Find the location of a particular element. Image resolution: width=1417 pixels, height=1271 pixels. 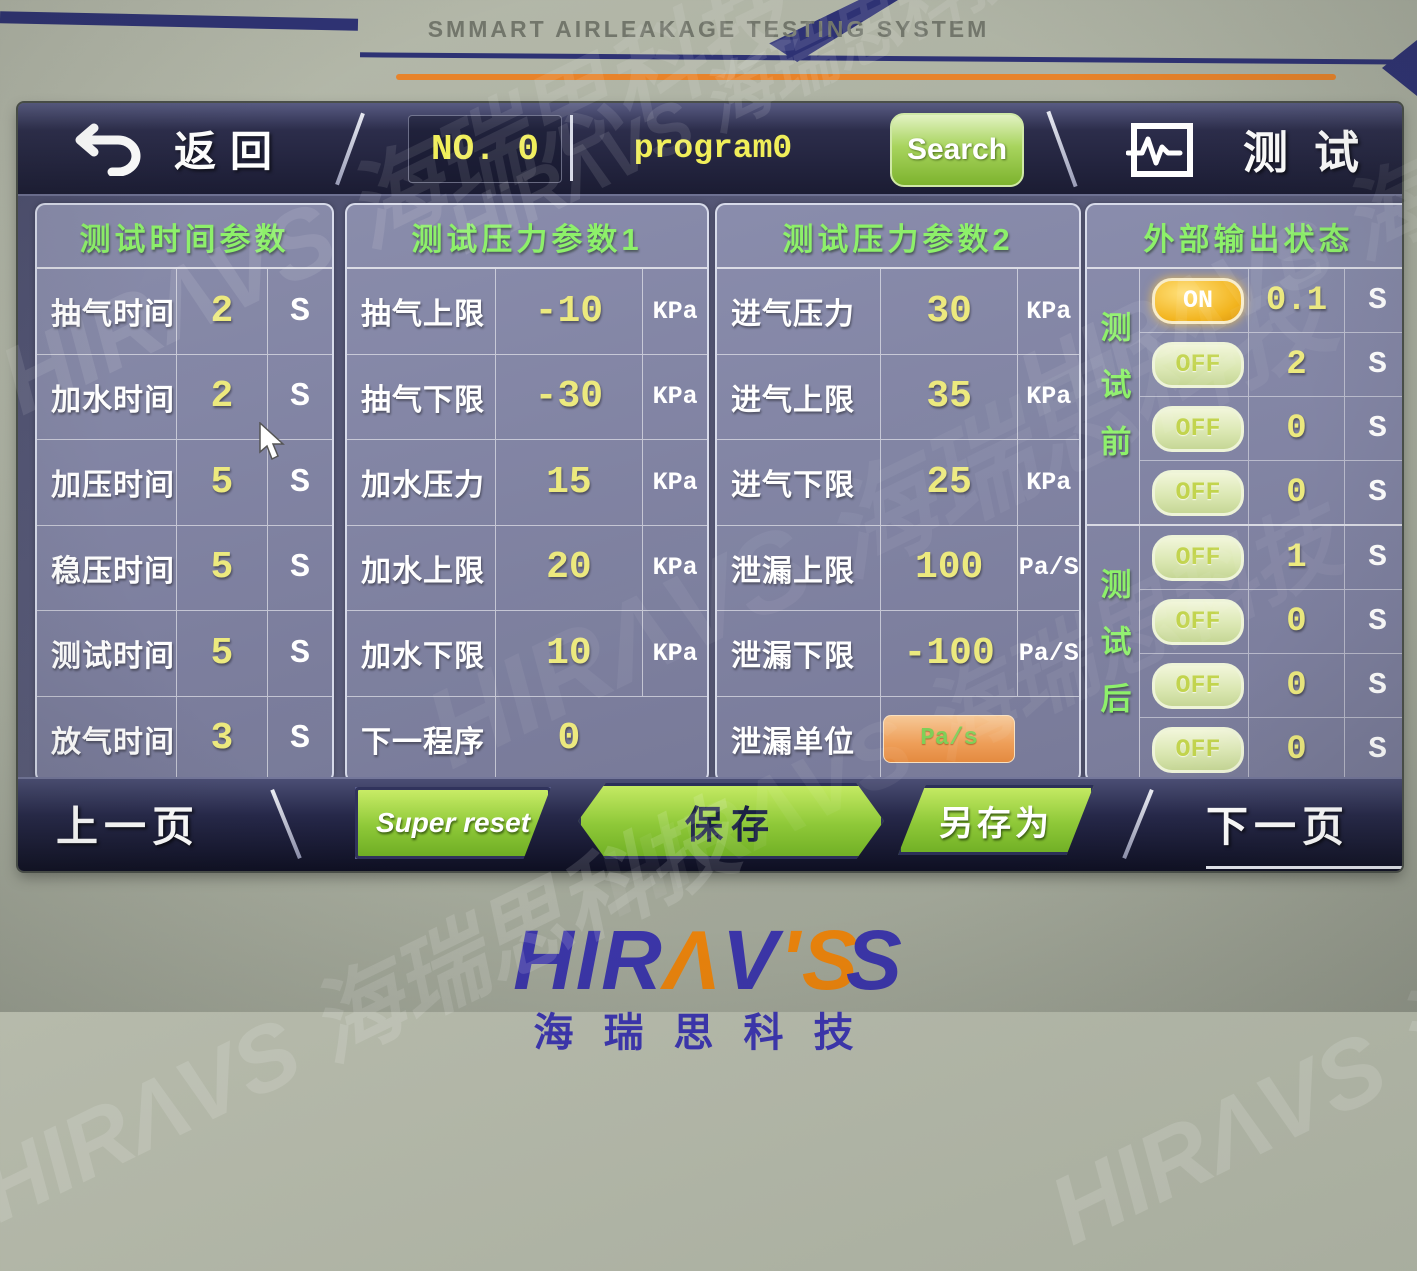

bezel-line is located at coordinates (888, 58).